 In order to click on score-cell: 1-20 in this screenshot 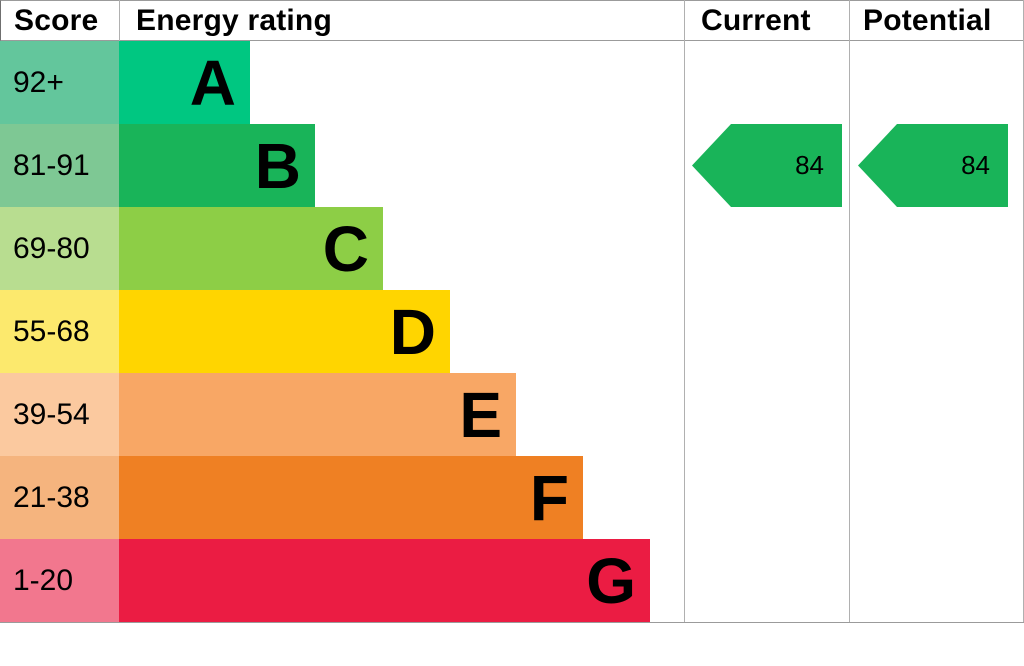, I will do `click(59, 580)`.